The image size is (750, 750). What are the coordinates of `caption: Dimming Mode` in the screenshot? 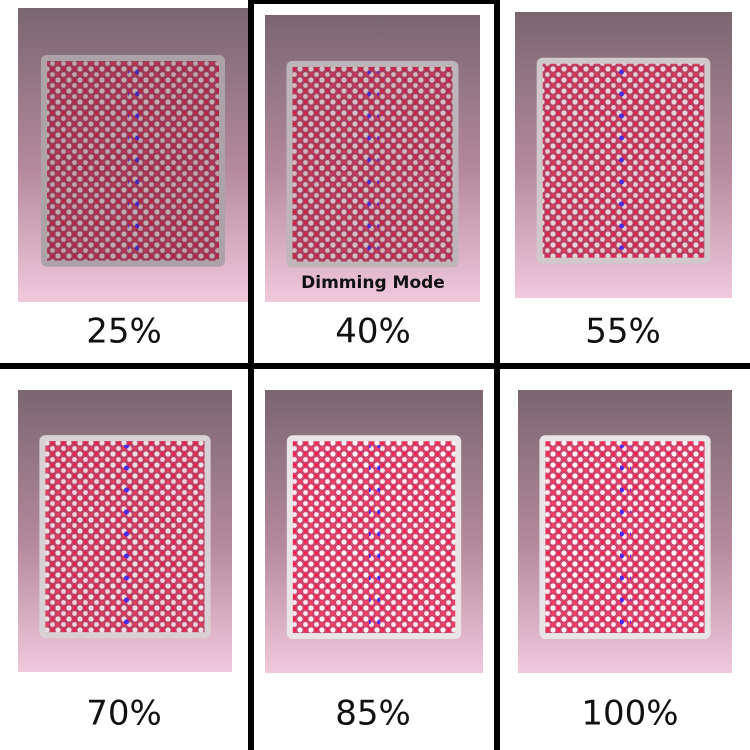 It's located at (373, 283).